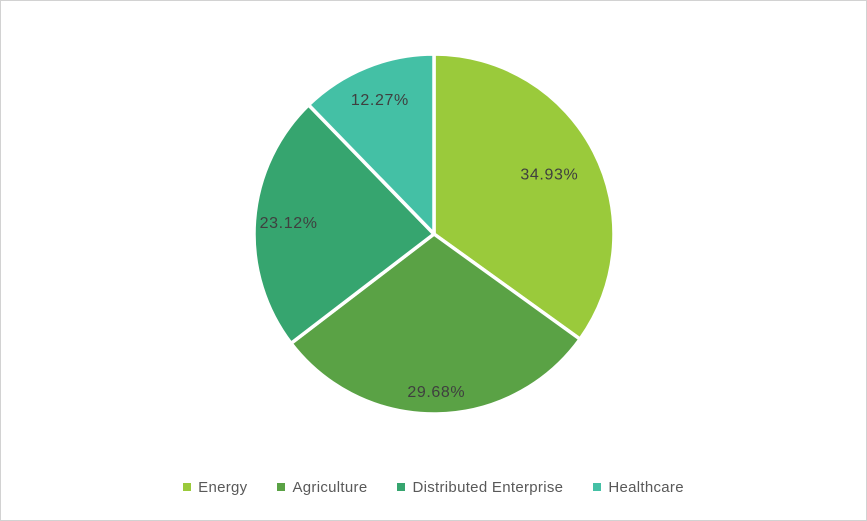 This screenshot has height=521, width=867. I want to click on data-label-healthcare: 12.27%, so click(380, 100).